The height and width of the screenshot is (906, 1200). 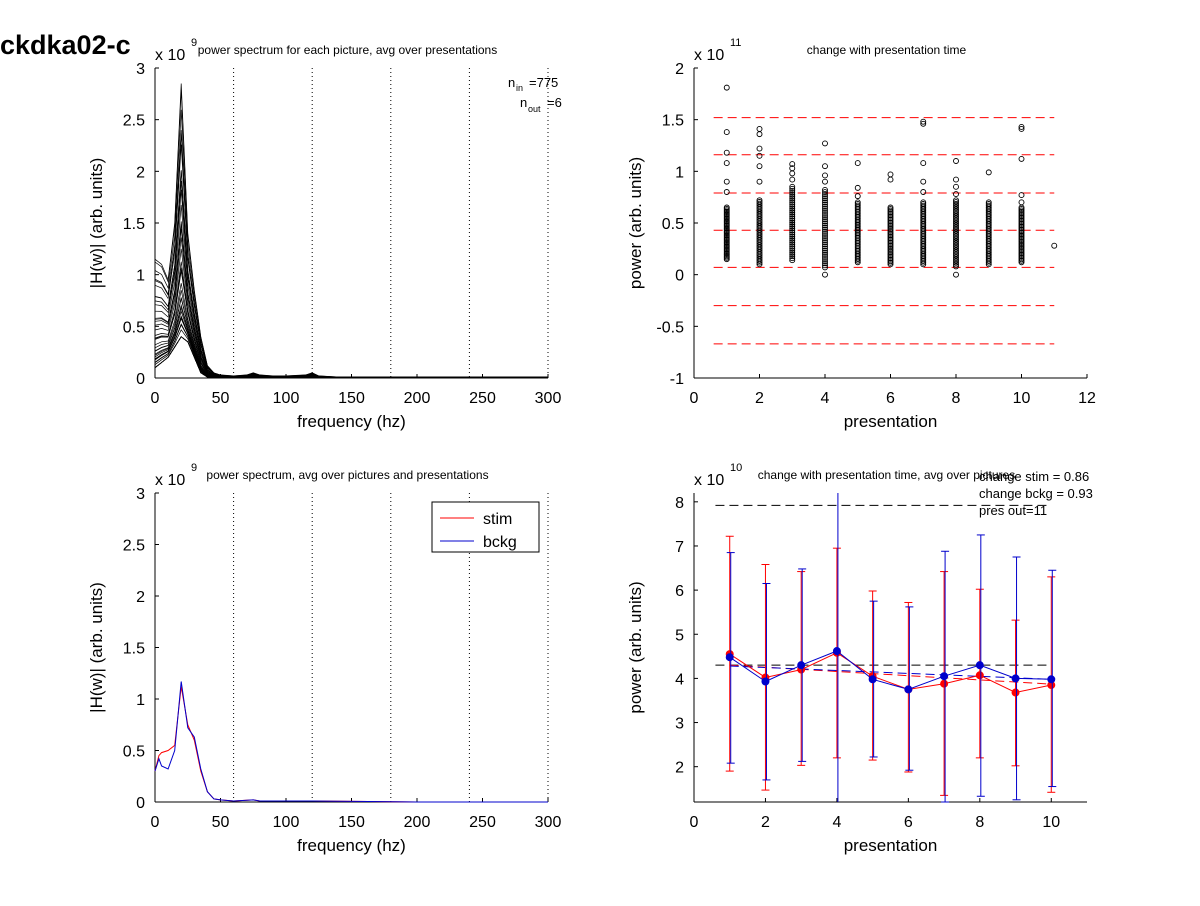 What do you see at coordinates (351, 822) in the screenshot?
I see `x-tick-label: 150` at bounding box center [351, 822].